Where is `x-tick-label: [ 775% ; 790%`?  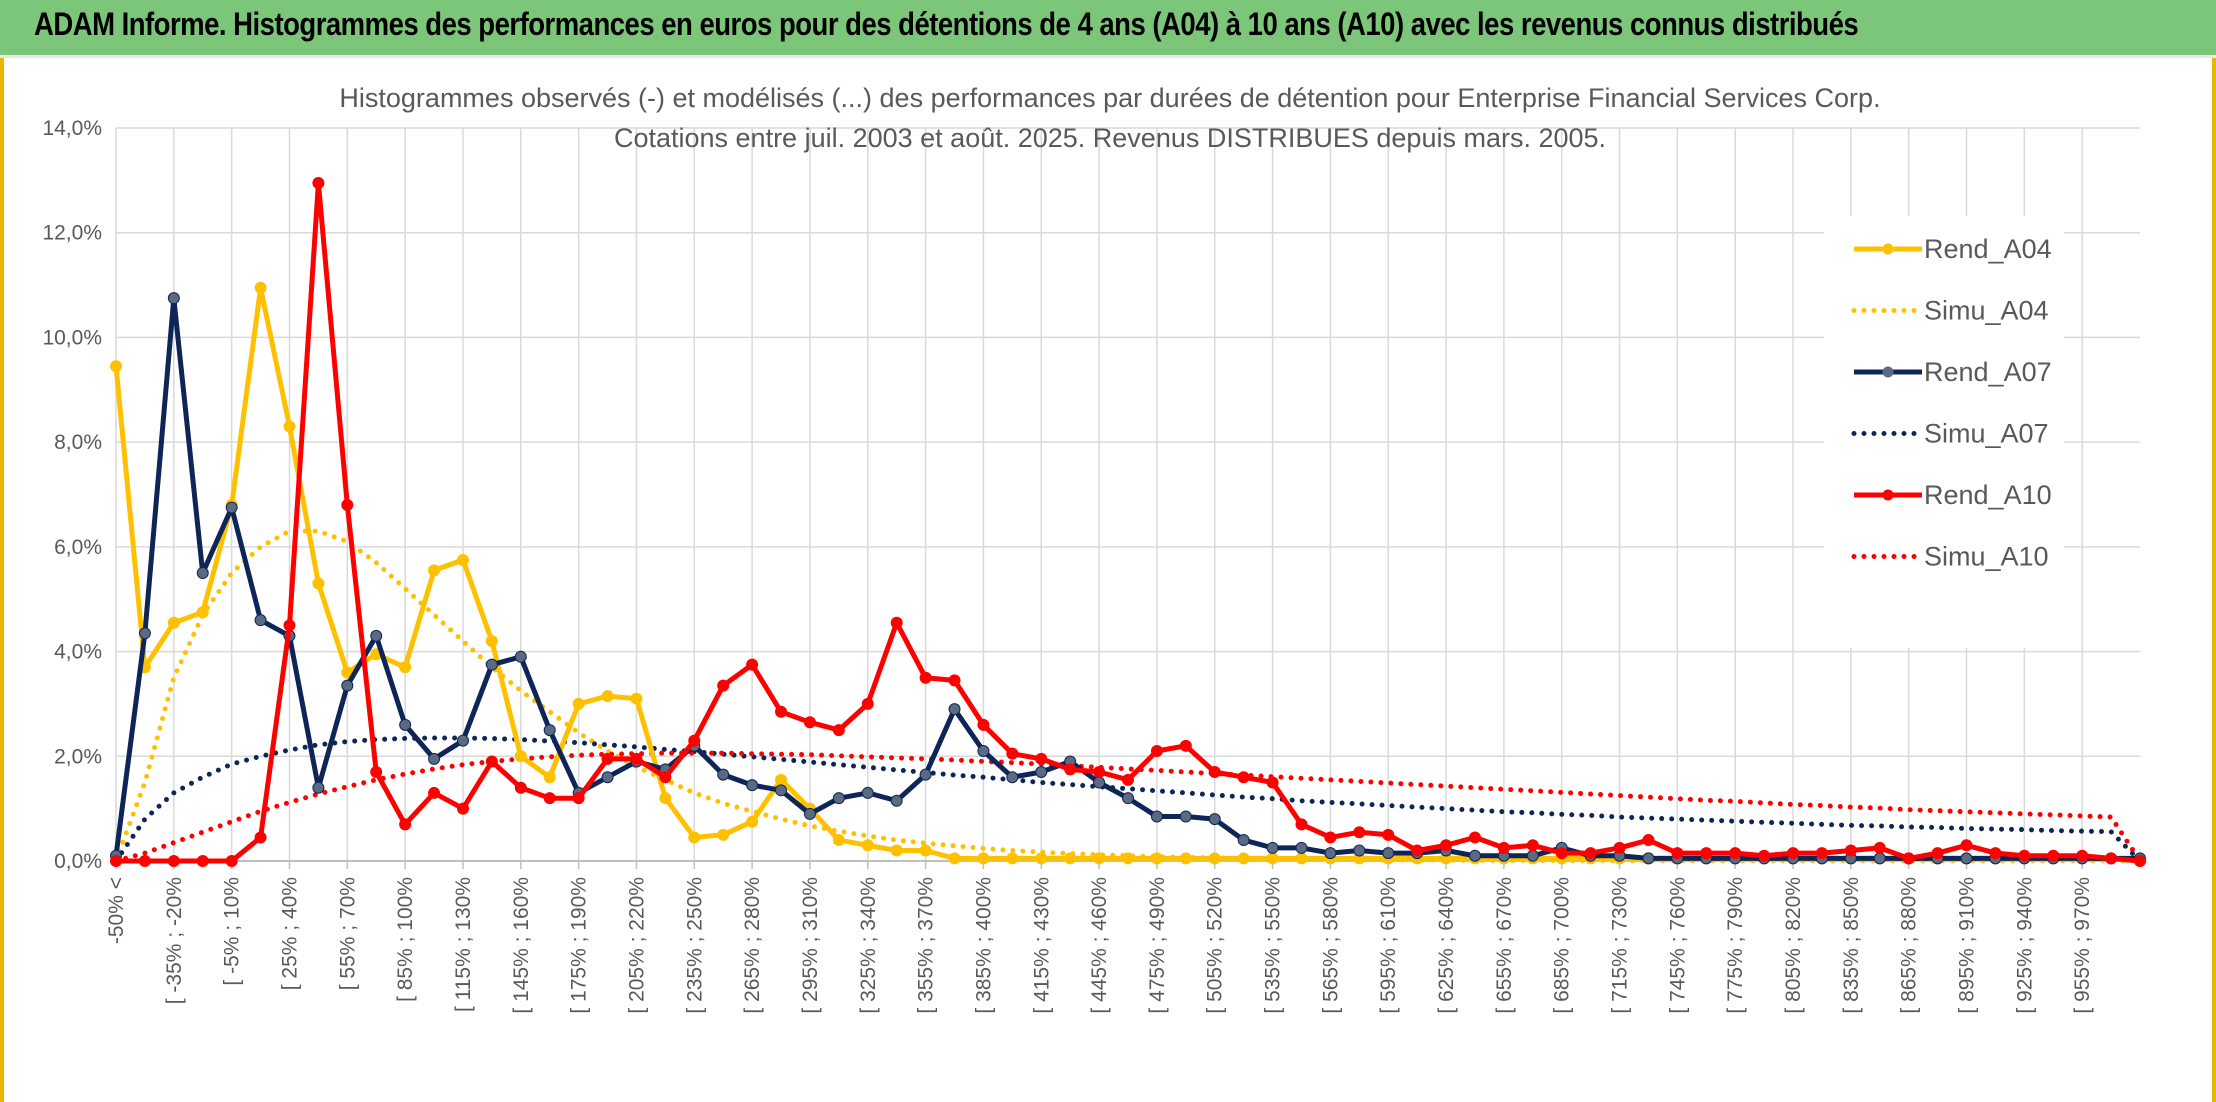 x-tick-label: [ 775% ; 790% is located at coordinates (1735, 945).